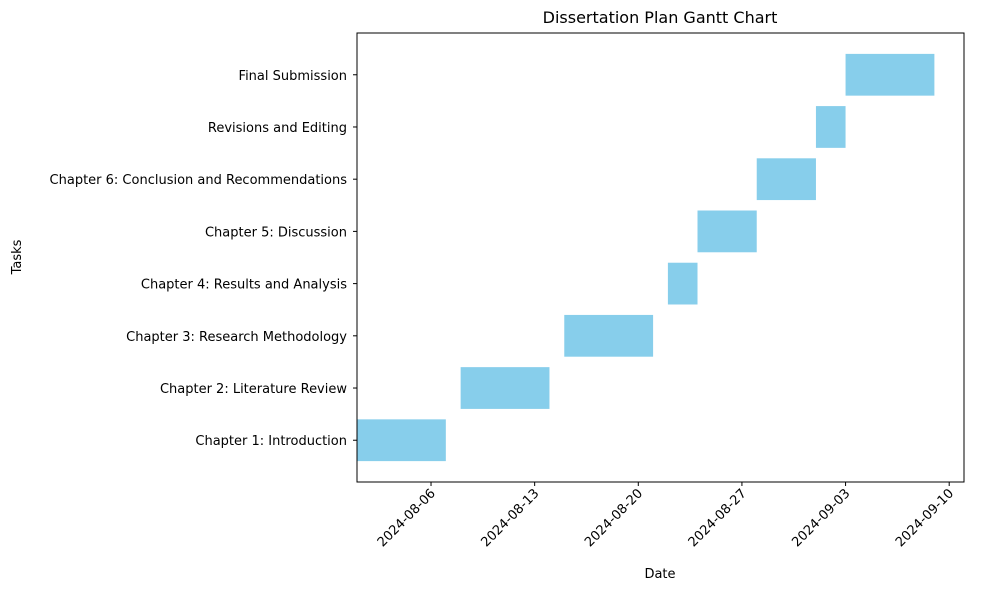  I want to click on y-tick-label: Revisions and Editing, so click(277, 128).